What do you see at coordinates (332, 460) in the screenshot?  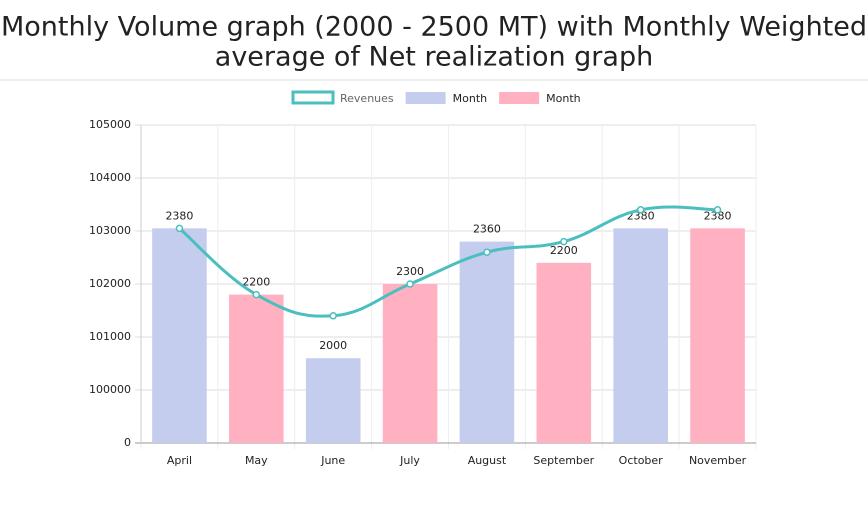 I see `x-tick-label: June` at bounding box center [332, 460].